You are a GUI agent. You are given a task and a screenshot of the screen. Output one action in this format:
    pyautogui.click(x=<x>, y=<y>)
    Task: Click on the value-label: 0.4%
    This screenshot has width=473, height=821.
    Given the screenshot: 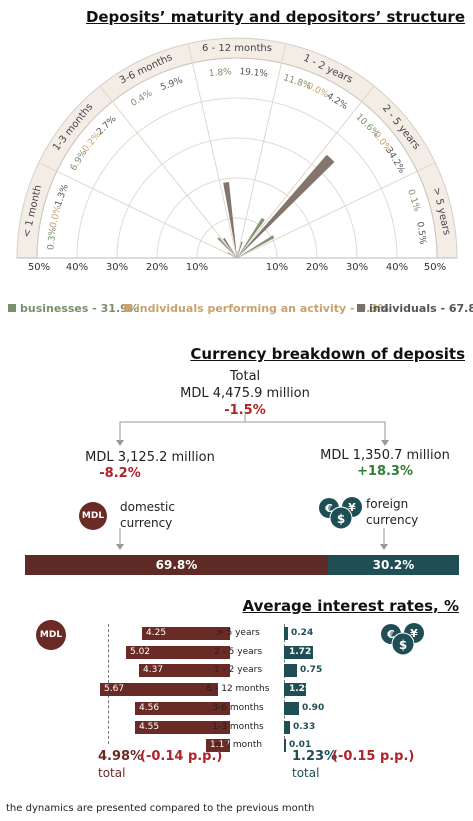 What is the action you would take?
    pyautogui.click(x=141, y=98)
    